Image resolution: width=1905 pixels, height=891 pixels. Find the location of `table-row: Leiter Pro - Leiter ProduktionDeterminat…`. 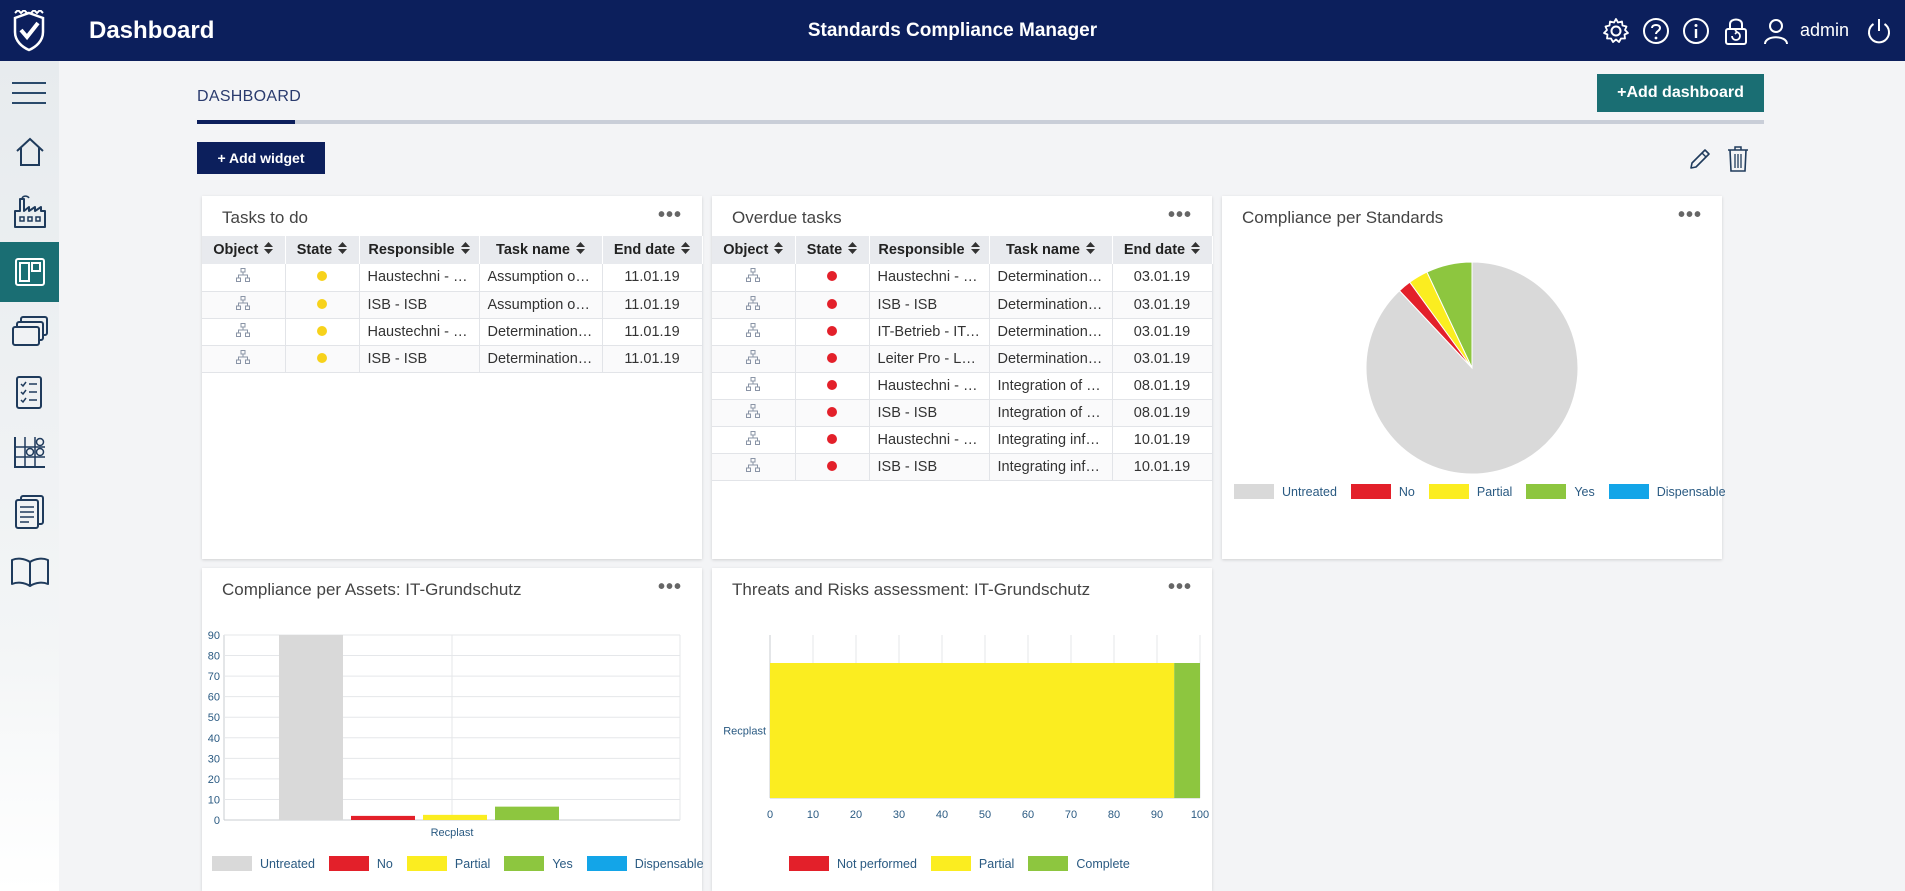

table-row: Leiter Pro - Leiter ProduktionDeterminat… is located at coordinates (962, 359).